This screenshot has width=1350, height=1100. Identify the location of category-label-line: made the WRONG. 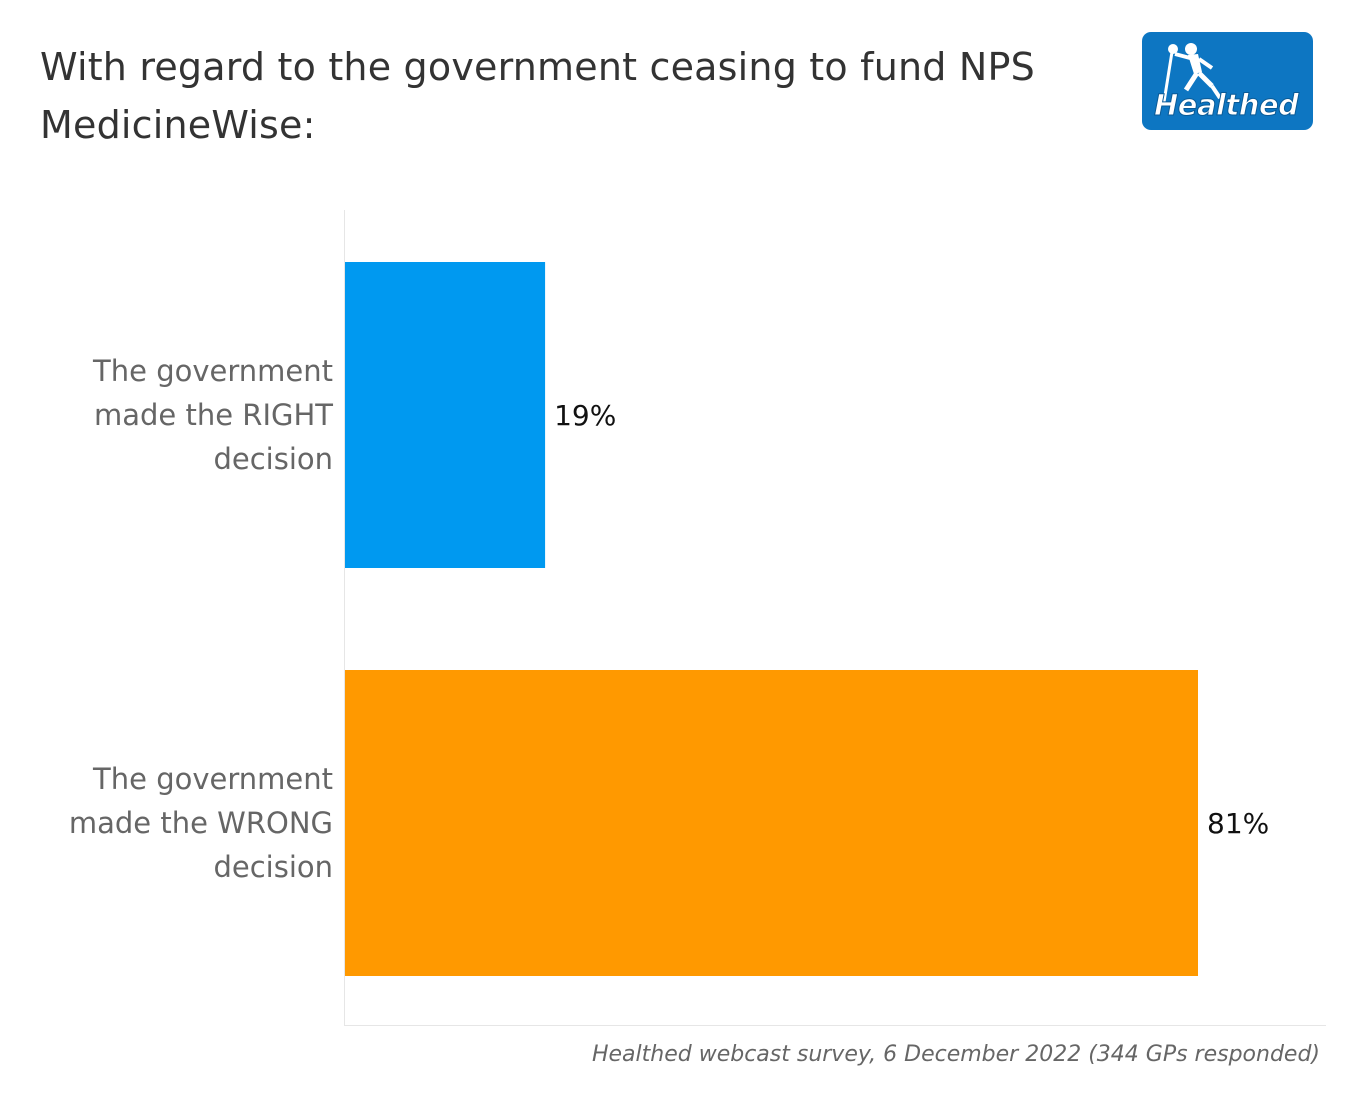
(201, 823).